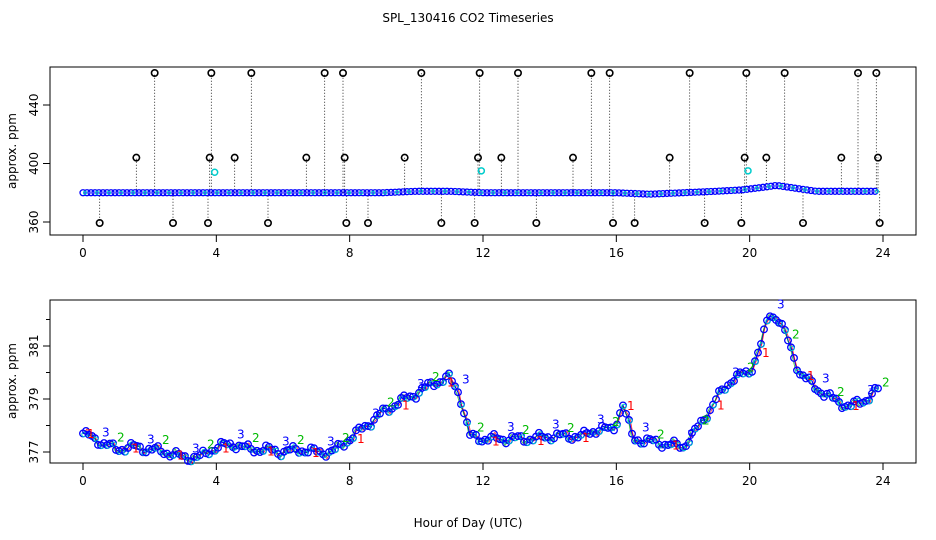  I want to click on top-y-tick-label: 360, so click(34, 222).